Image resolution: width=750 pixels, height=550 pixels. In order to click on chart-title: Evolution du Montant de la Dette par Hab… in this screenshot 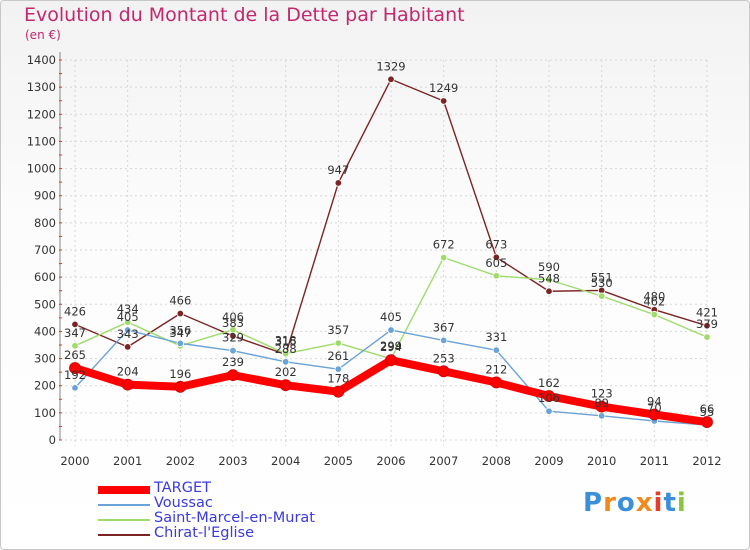, I will do `click(244, 15)`.